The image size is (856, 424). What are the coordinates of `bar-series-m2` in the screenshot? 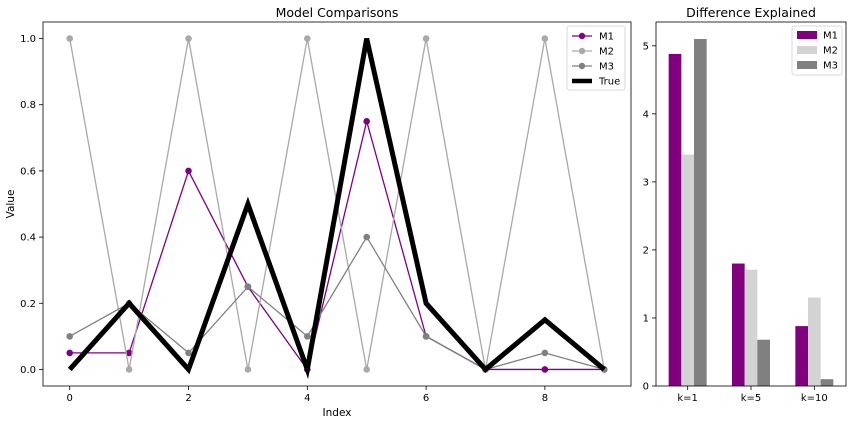 It's located at (751, 270).